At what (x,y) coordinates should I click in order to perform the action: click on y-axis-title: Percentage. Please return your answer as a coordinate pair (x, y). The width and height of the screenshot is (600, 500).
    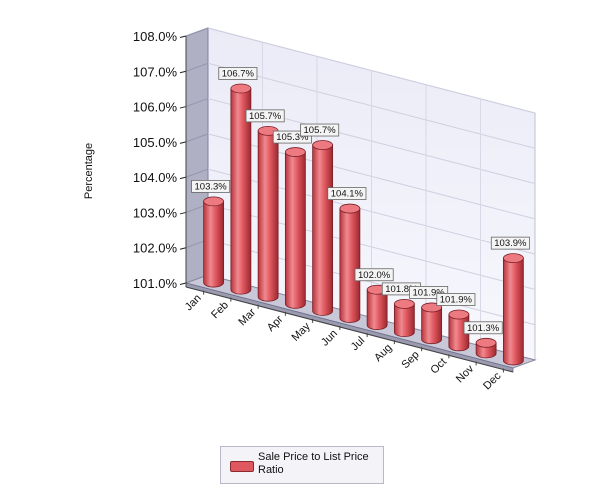
    Looking at the image, I should click on (89, 171).